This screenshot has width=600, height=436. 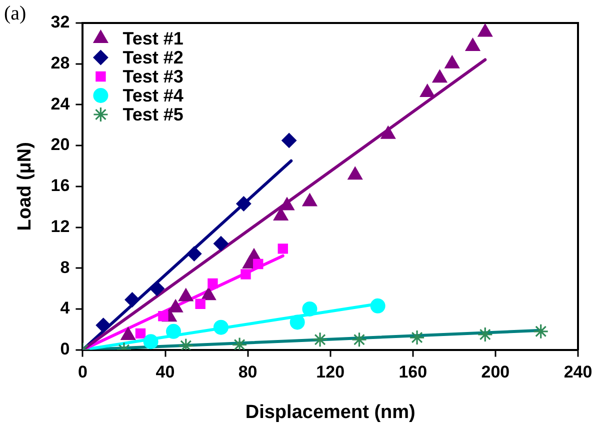 What do you see at coordinates (60, 63) in the screenshot?
I see `y-tick-label: 28` at bounding box center [60, 63].